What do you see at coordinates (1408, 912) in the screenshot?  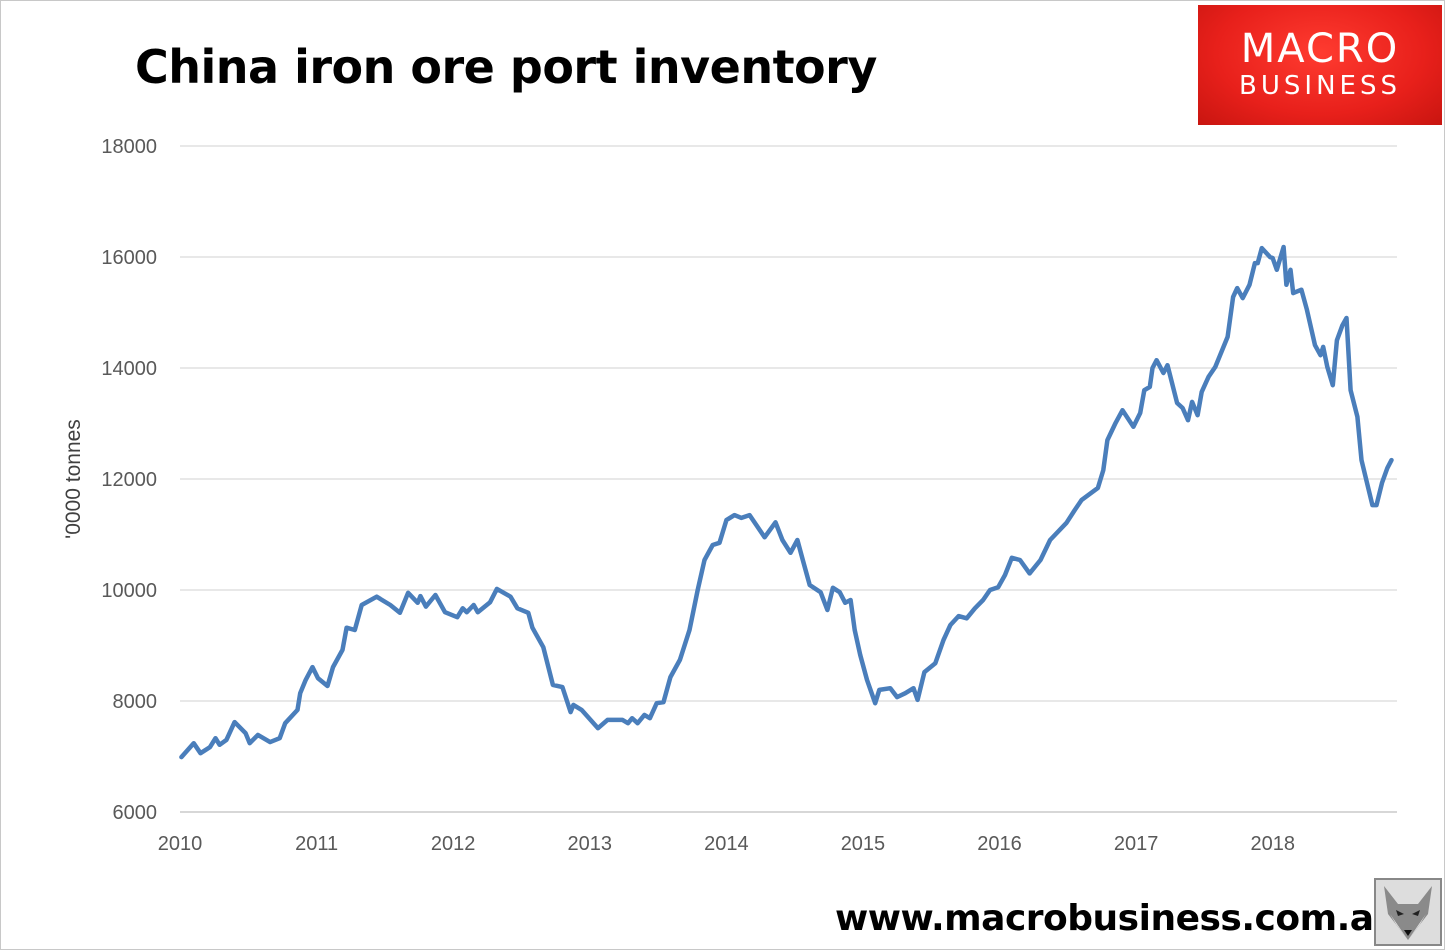 I see `fox-icon` at bounding box center [1408, 912].